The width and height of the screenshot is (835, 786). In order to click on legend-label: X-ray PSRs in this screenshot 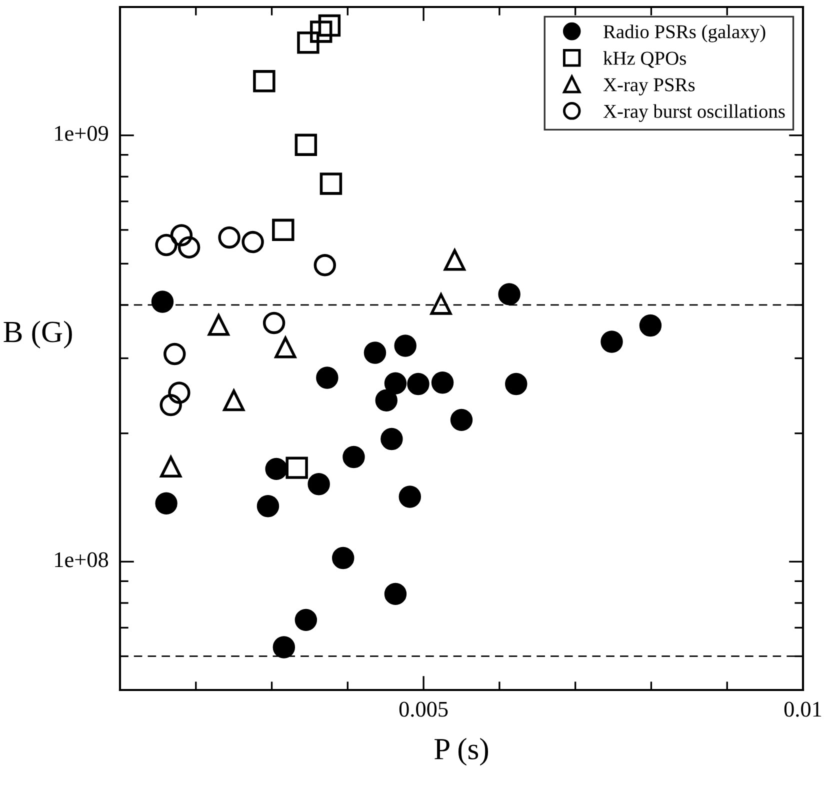, I will do `click(649, 87)`.